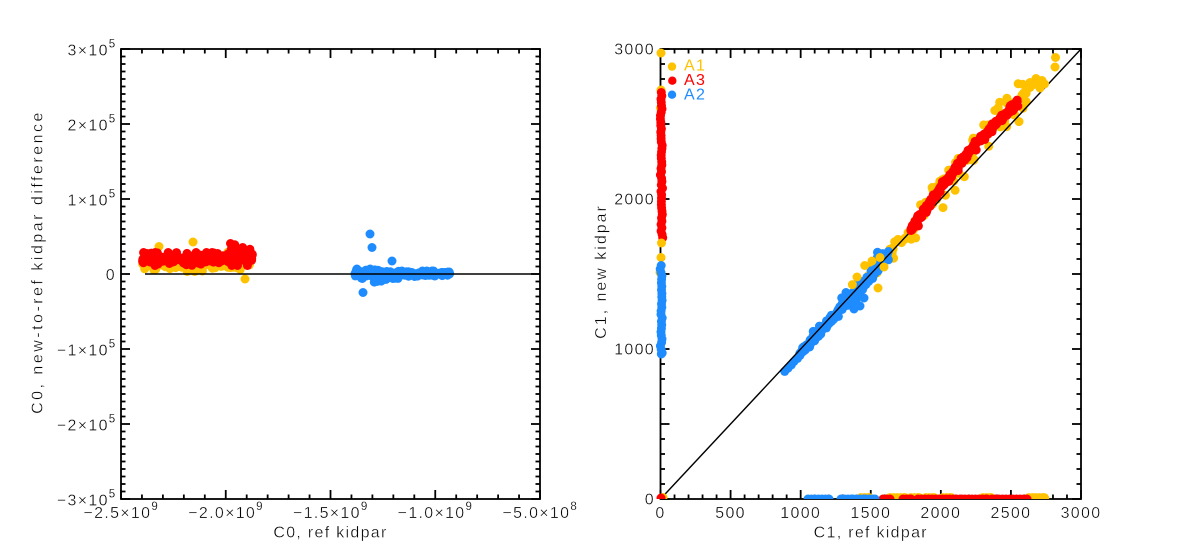 This screenshot has height=550, width=1200. What do you see at coordinates (38, 262) in the screenshot?
I see `svg-text:C0, new-to-ref kidpar differen: C0, new-to-ref kidpar difference` at bounding box center [38, 262].